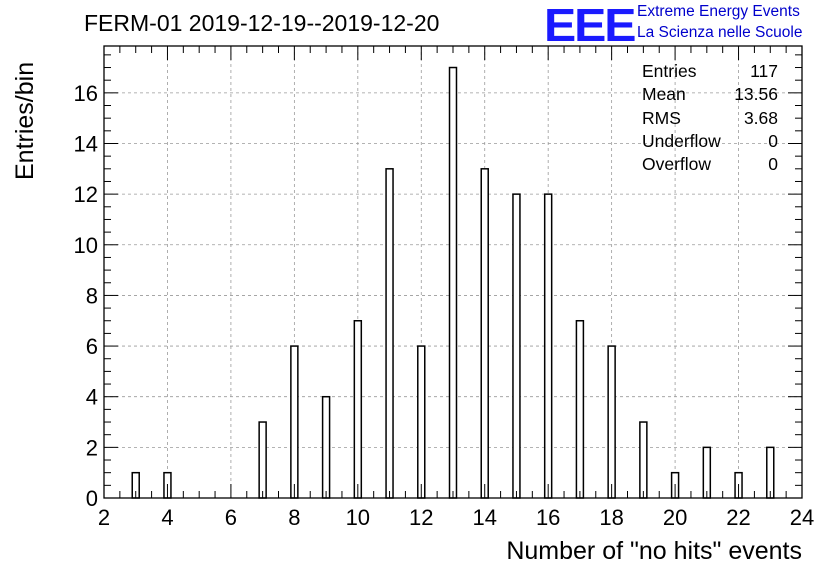 The height and width of the screenshot is (572, 836). What do you see at coordinates (92, 397) in the screenshot?
I see `y-tick-label: 4` at bounding box center [92, 397].